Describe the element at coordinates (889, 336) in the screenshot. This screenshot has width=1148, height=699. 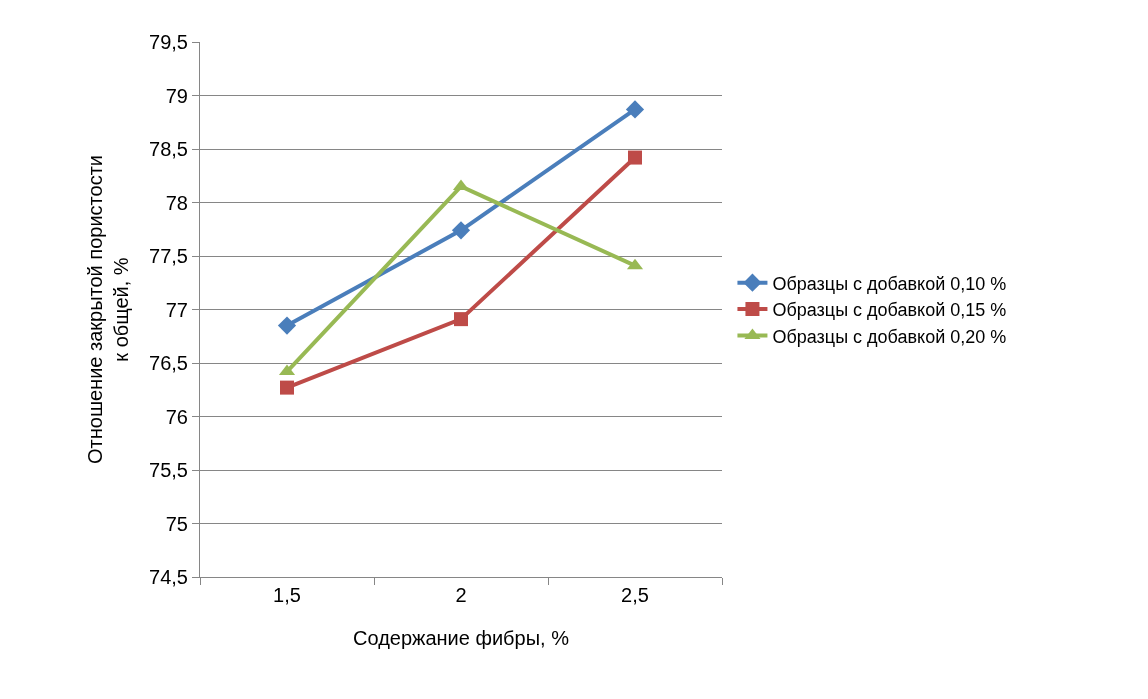
I see `legend-label: Образцы с добавкой 0,20 %` at that location.